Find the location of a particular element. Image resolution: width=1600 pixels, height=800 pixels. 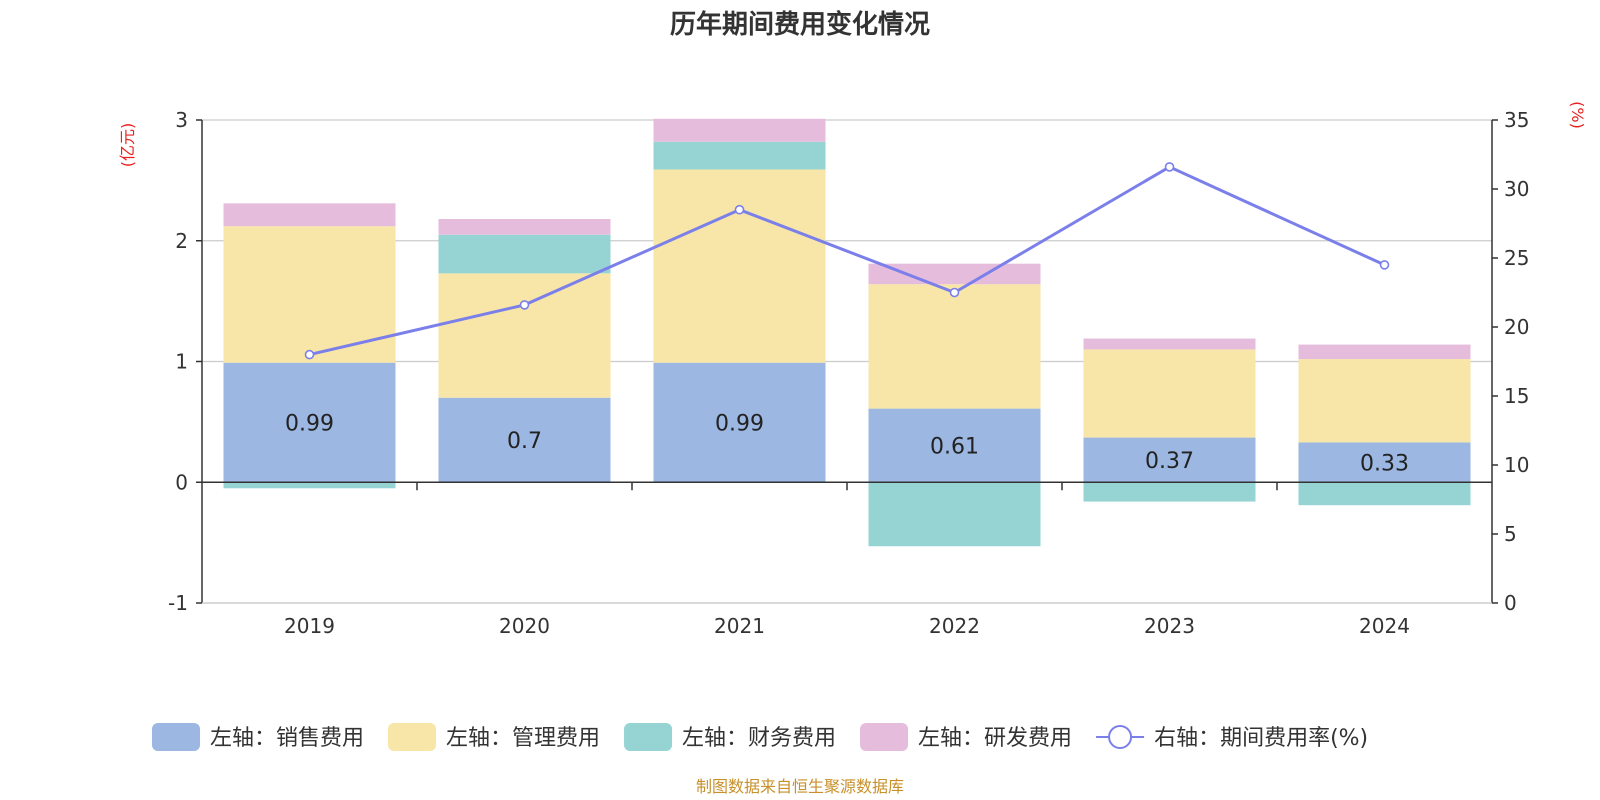

right-axis-tick-label: 15 is located at coordinates (1516, 396).